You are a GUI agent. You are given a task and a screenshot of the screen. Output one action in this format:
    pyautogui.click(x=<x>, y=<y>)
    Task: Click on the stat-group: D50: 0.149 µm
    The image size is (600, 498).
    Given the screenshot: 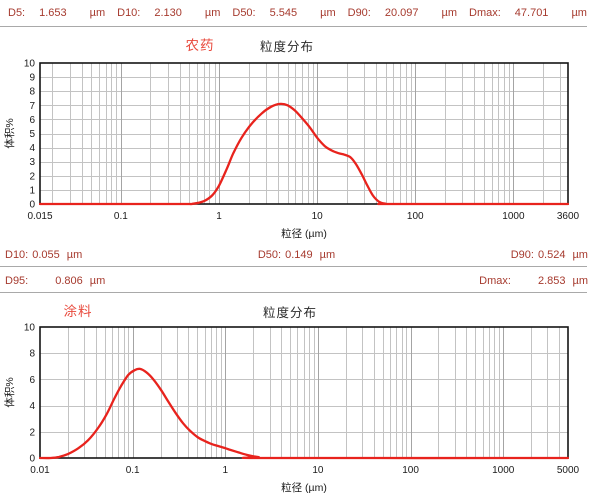 What is the action you would take?
    pyautogui.click(x=296, y=255)
    